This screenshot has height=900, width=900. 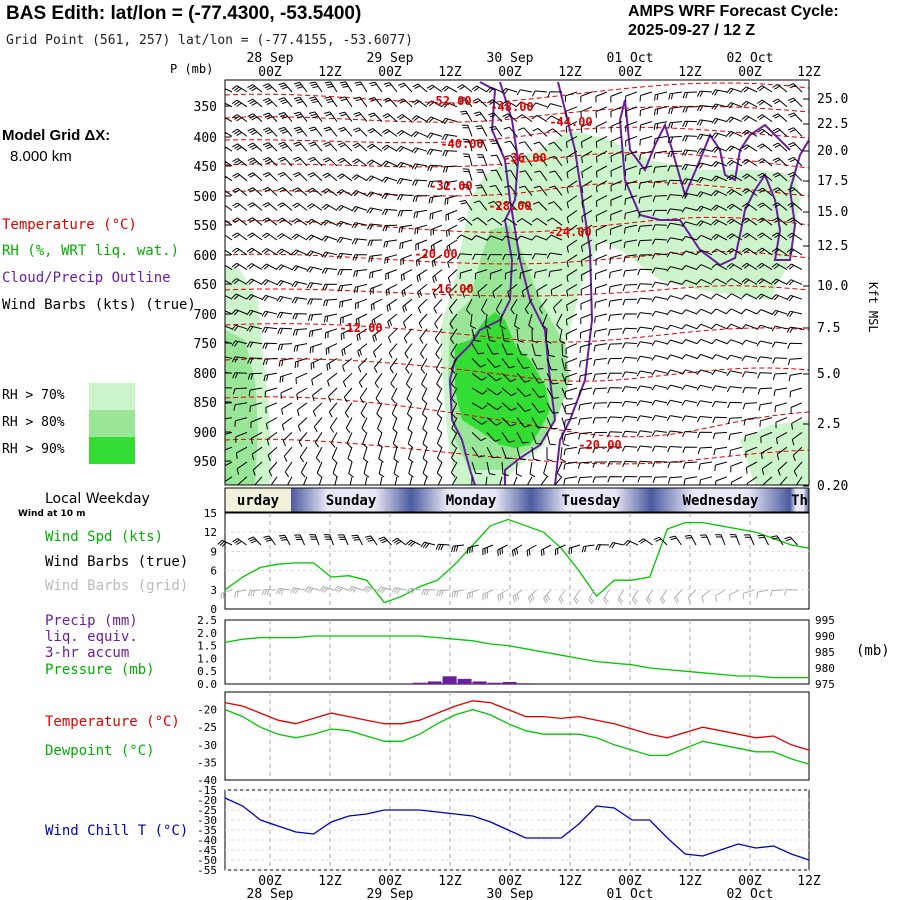 What do you see at coordinates (518, 283) in the screenshot?
I see `cloud-outline-a` at bounding box center [518, 283].